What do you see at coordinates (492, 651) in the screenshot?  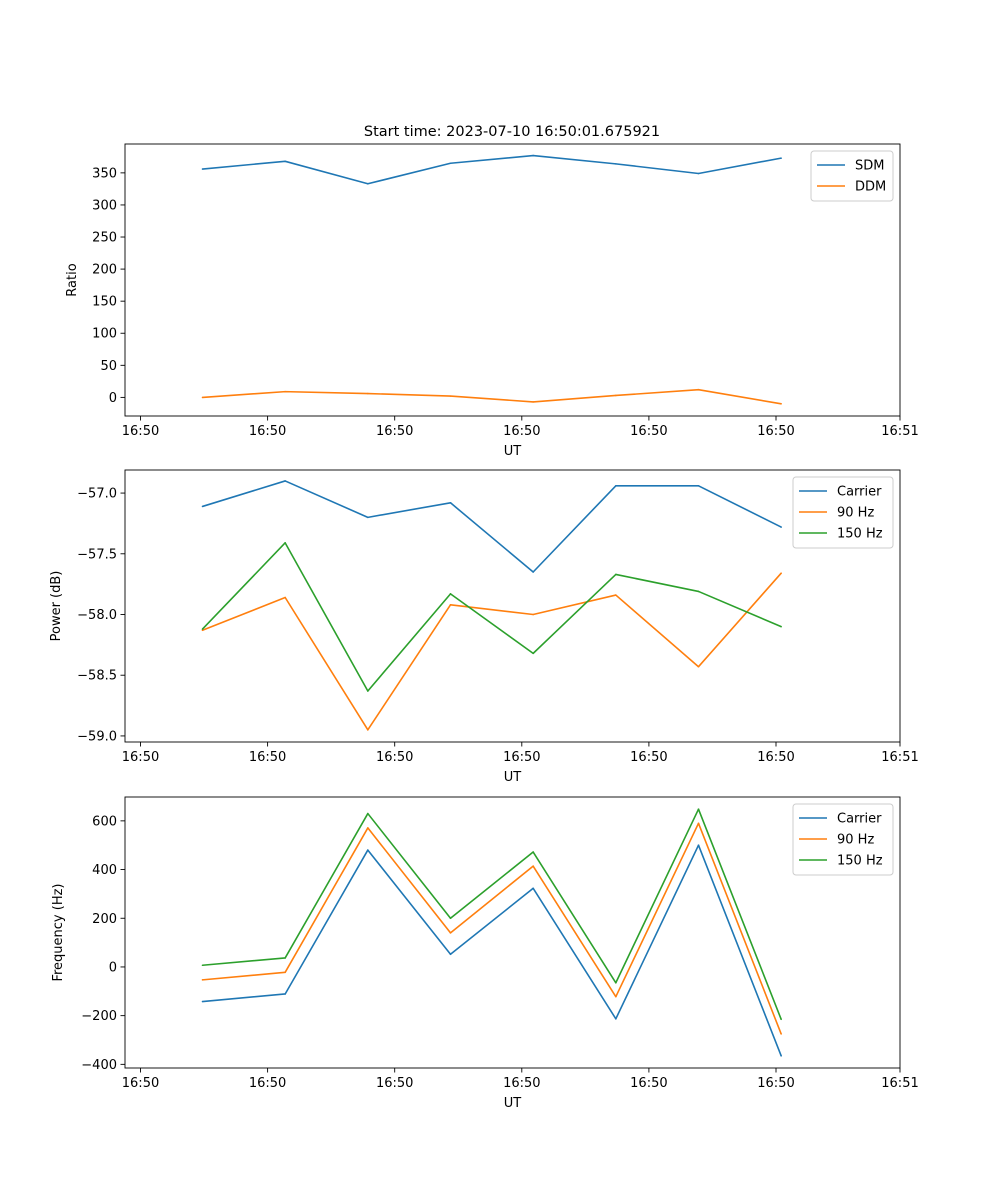 I see `power-series-90hz-line` at bounding box center [492, 651].